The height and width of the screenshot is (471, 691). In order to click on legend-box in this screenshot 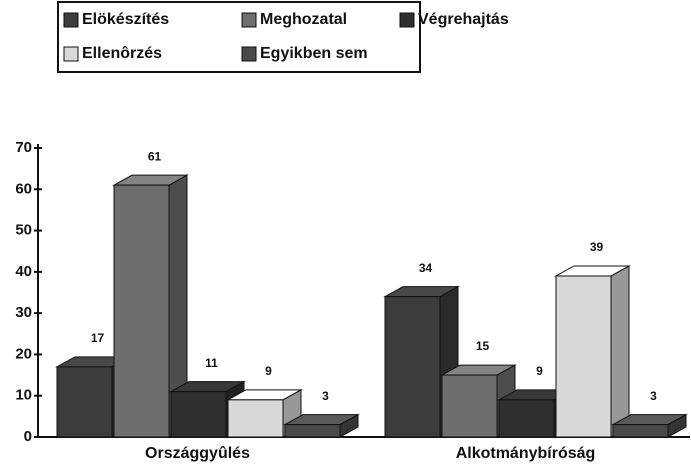, I will do `click(239, 37)`.